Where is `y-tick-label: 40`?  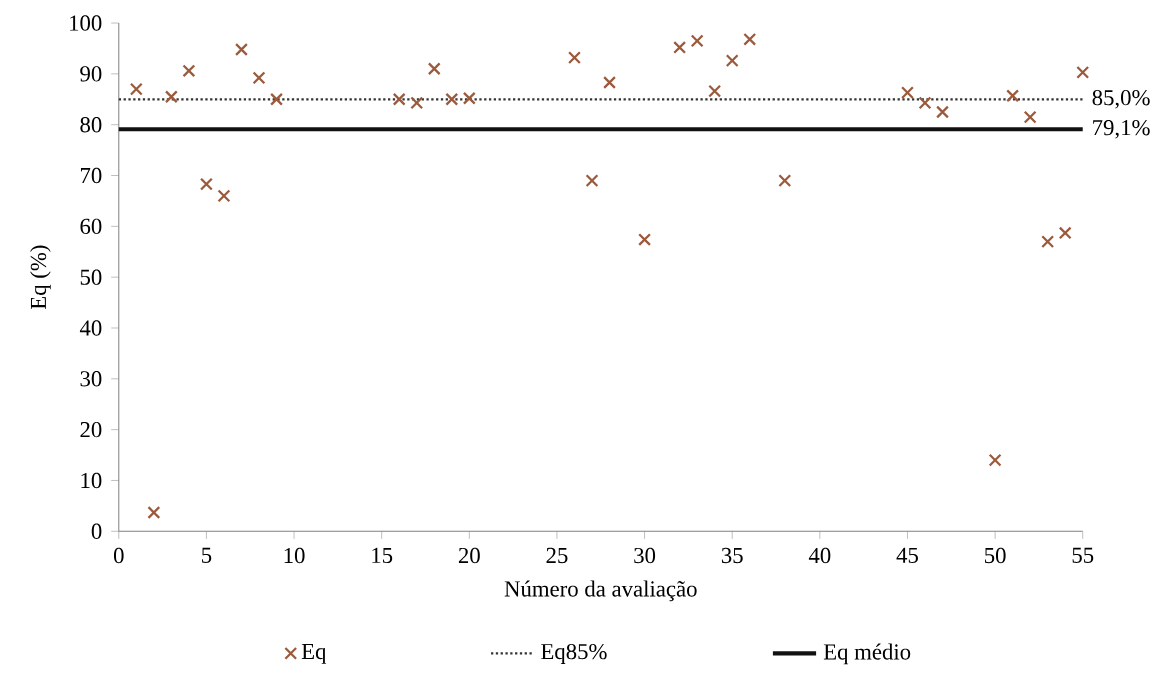 y-tick-label: 40 is located at coordinates (90, 328).